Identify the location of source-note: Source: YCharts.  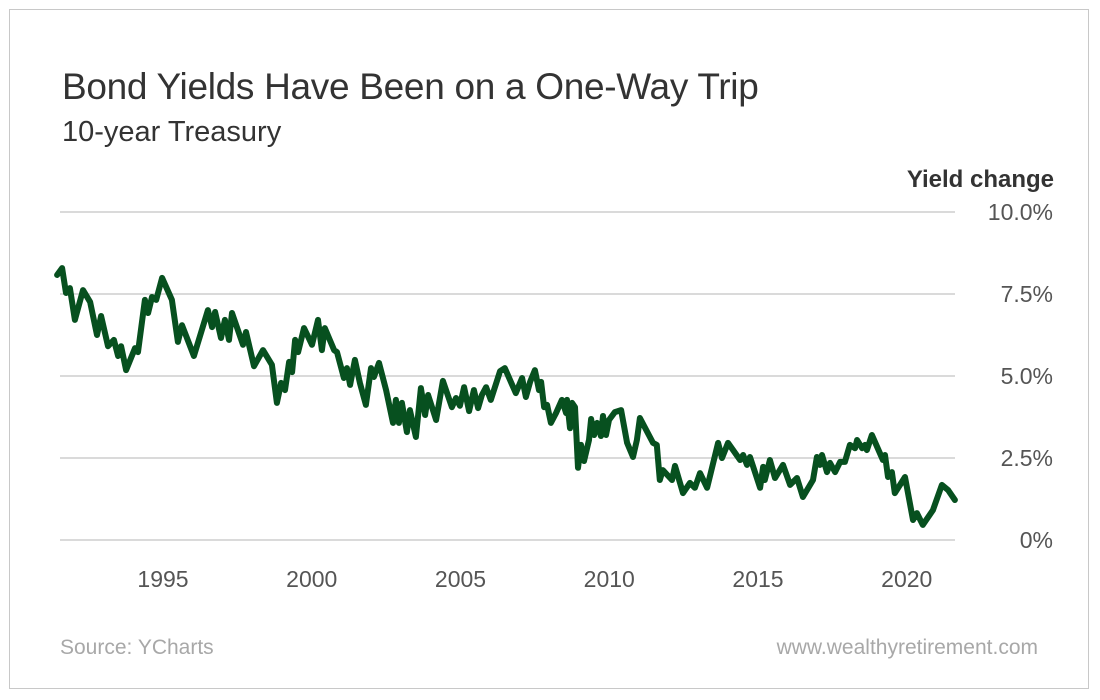
(137, 647).